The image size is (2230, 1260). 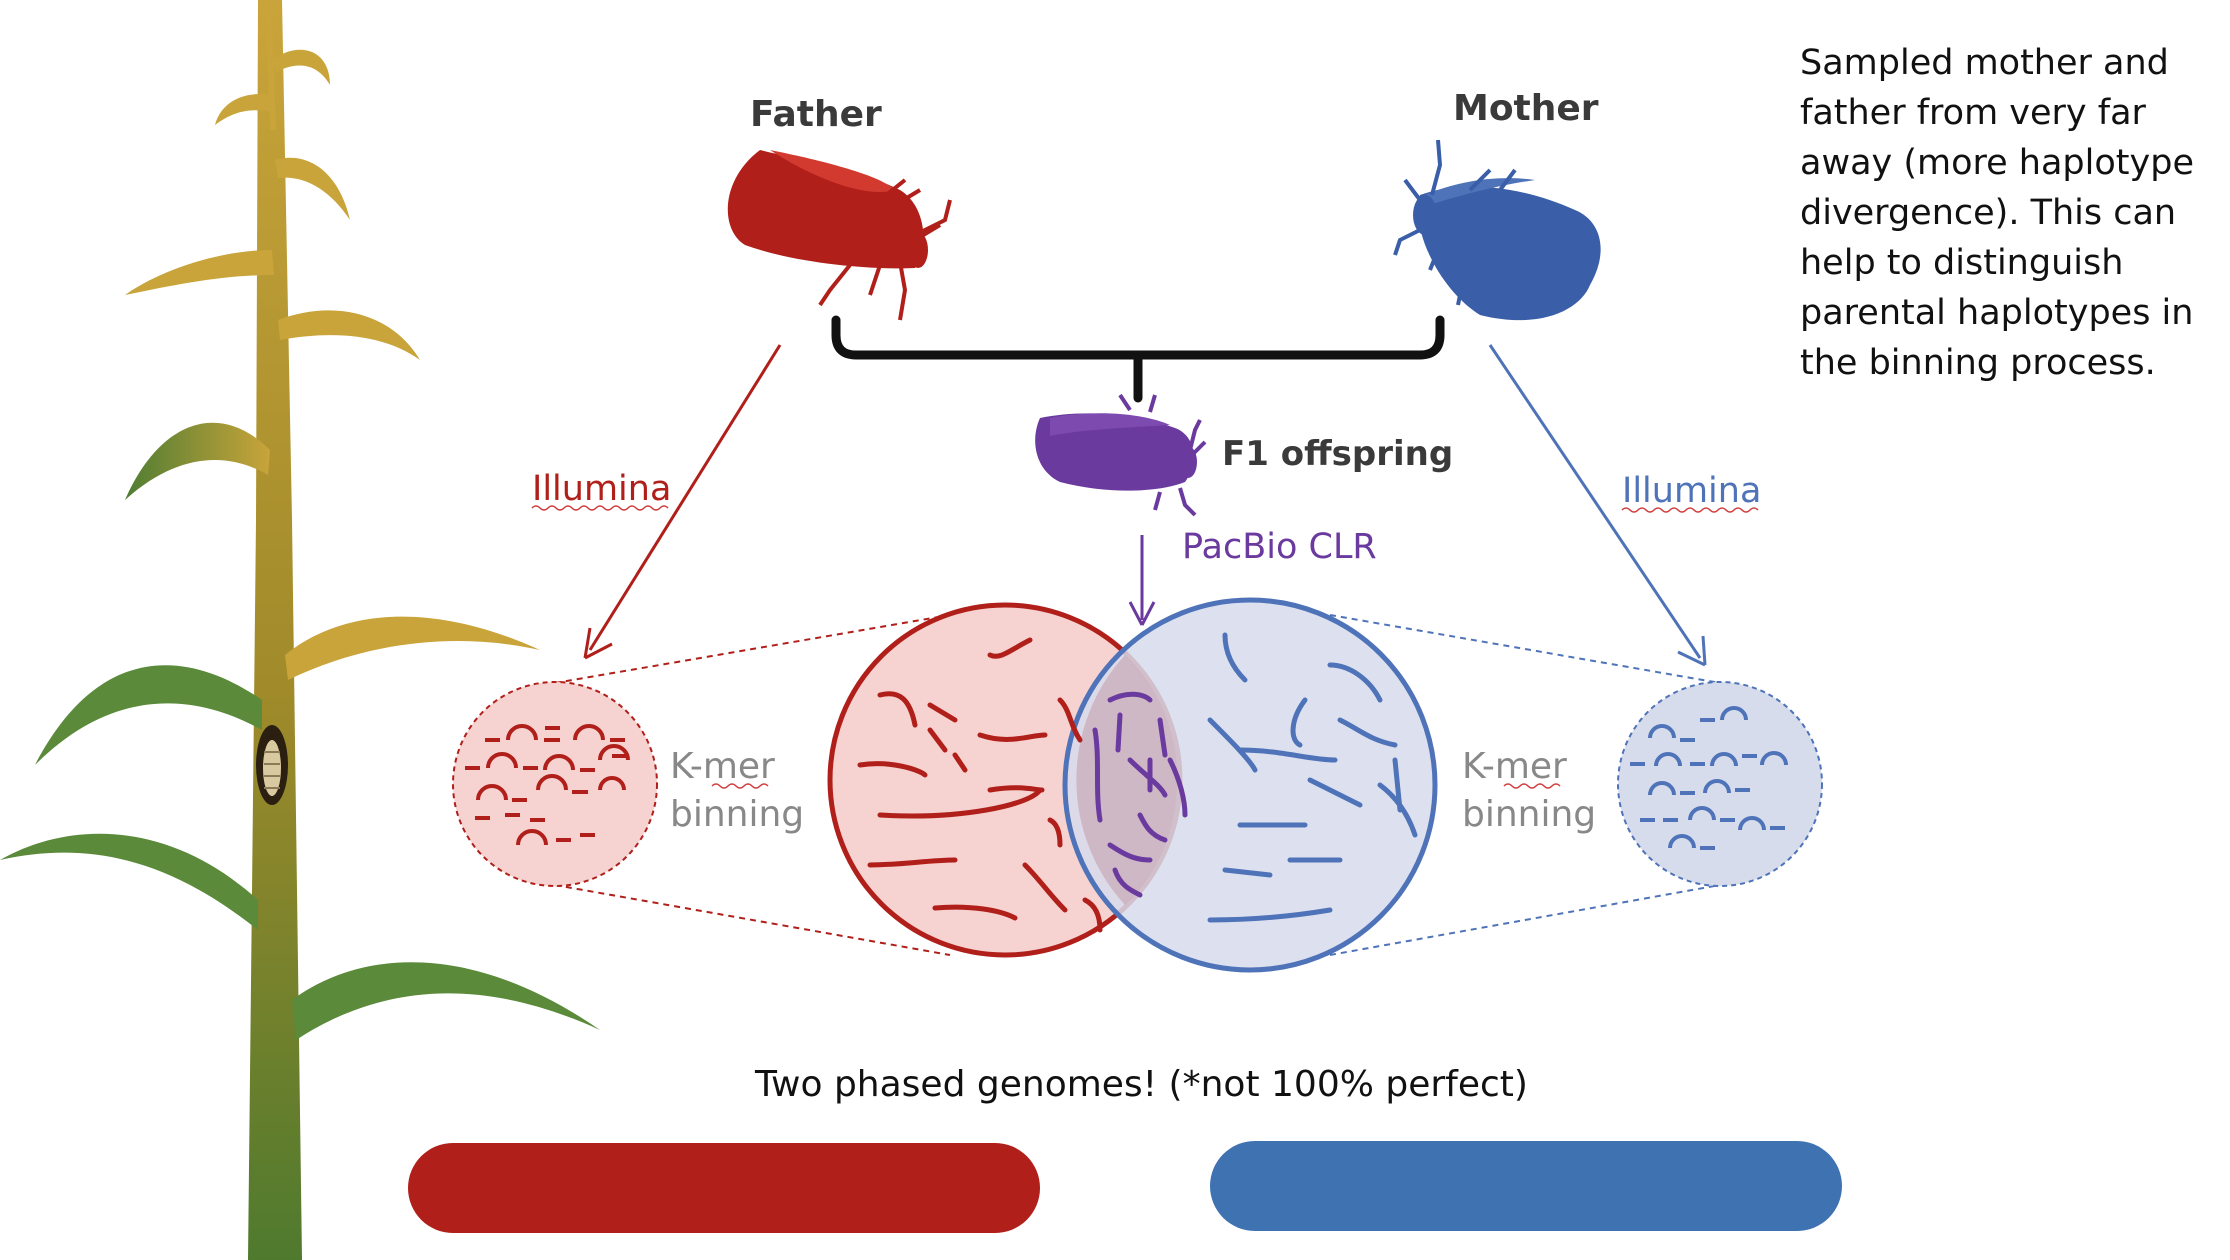 I want to click on pacbio-label: PacBio CLR, so click(x=1279, y=547).